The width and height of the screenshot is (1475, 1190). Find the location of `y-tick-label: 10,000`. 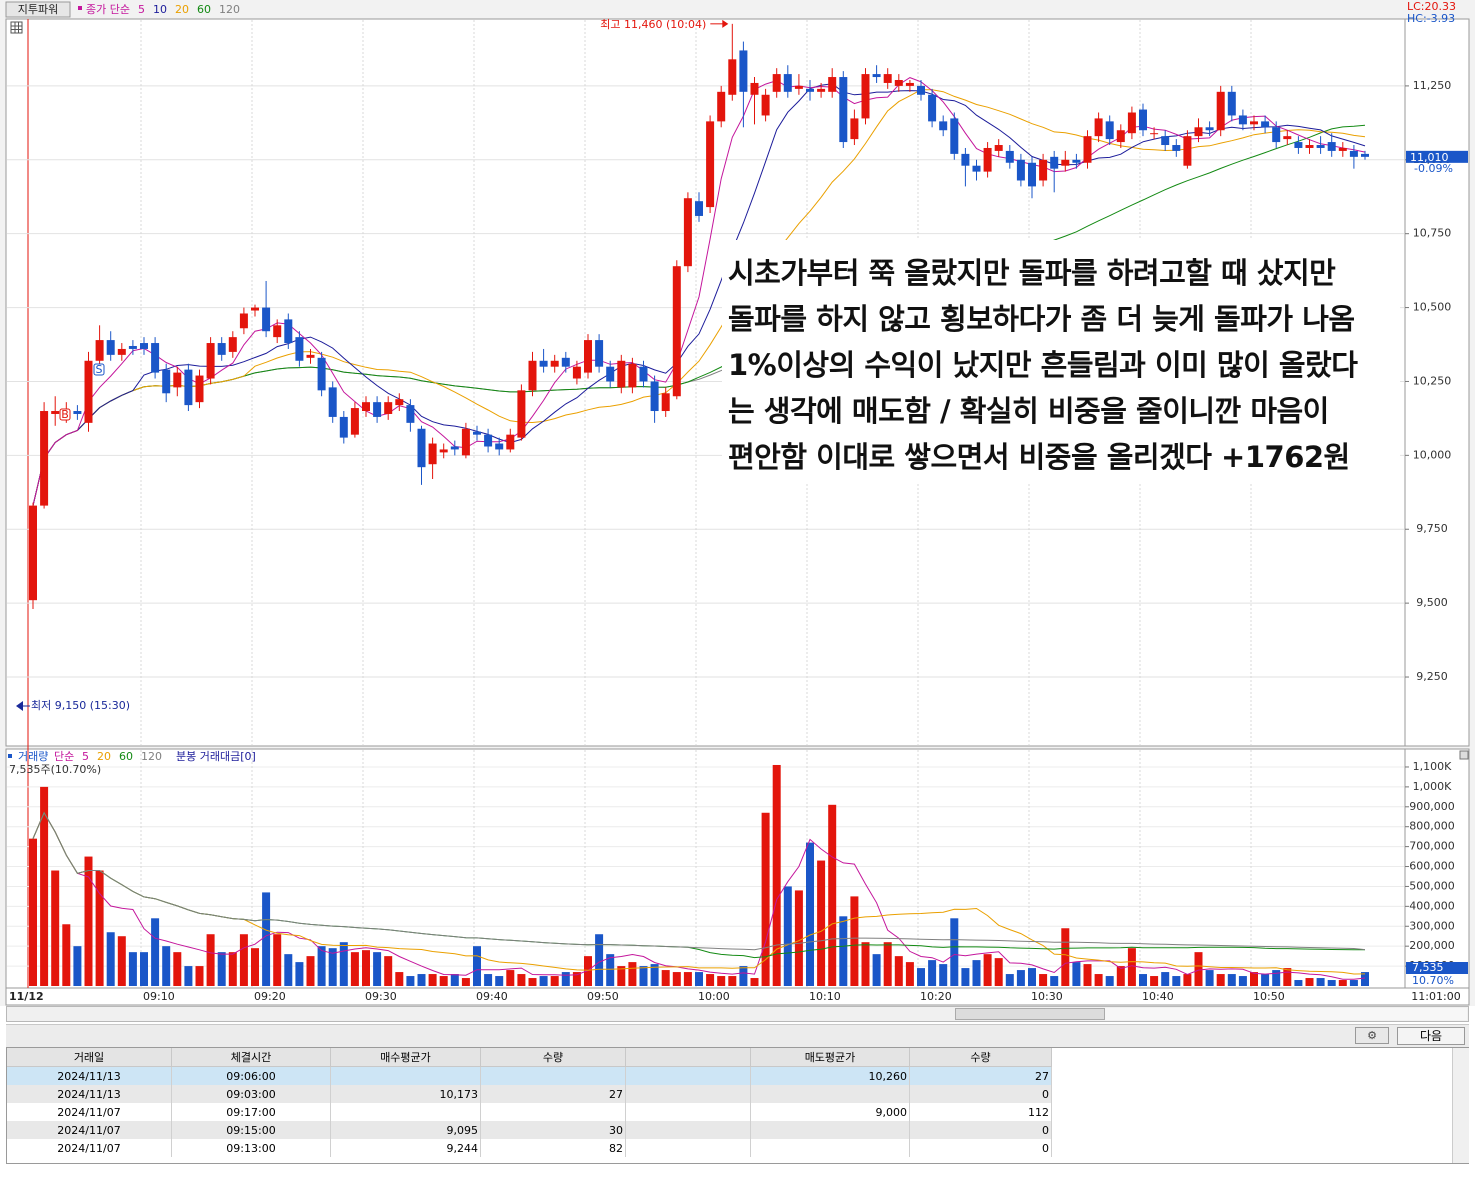

y-tick-label: 10,000 is located at coordinates (1432, 454).